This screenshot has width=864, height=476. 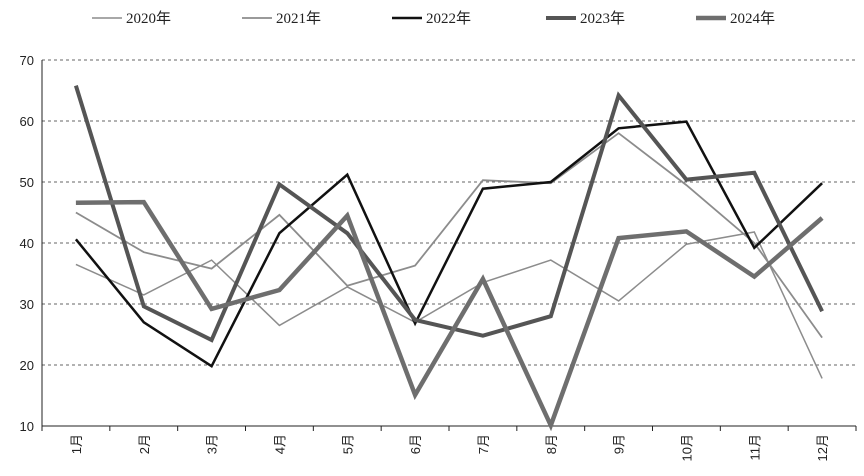 I want to click on x-tick-label: 4月, so click(x=279, y=444).